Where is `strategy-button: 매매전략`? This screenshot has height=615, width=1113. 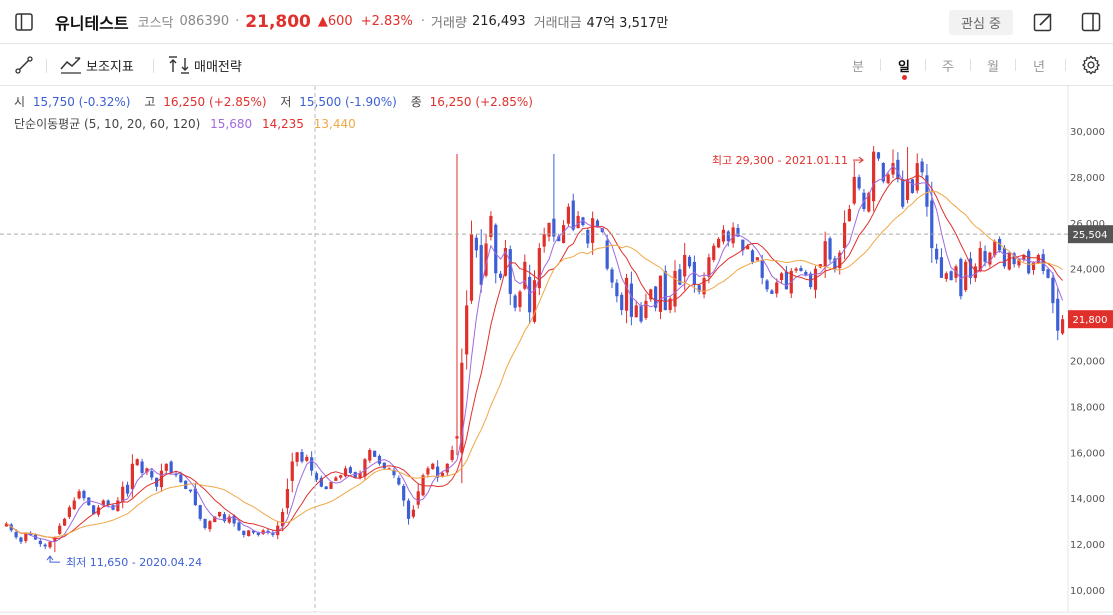
strategy-button: 매매전략 is located at coordinates (205, 65).